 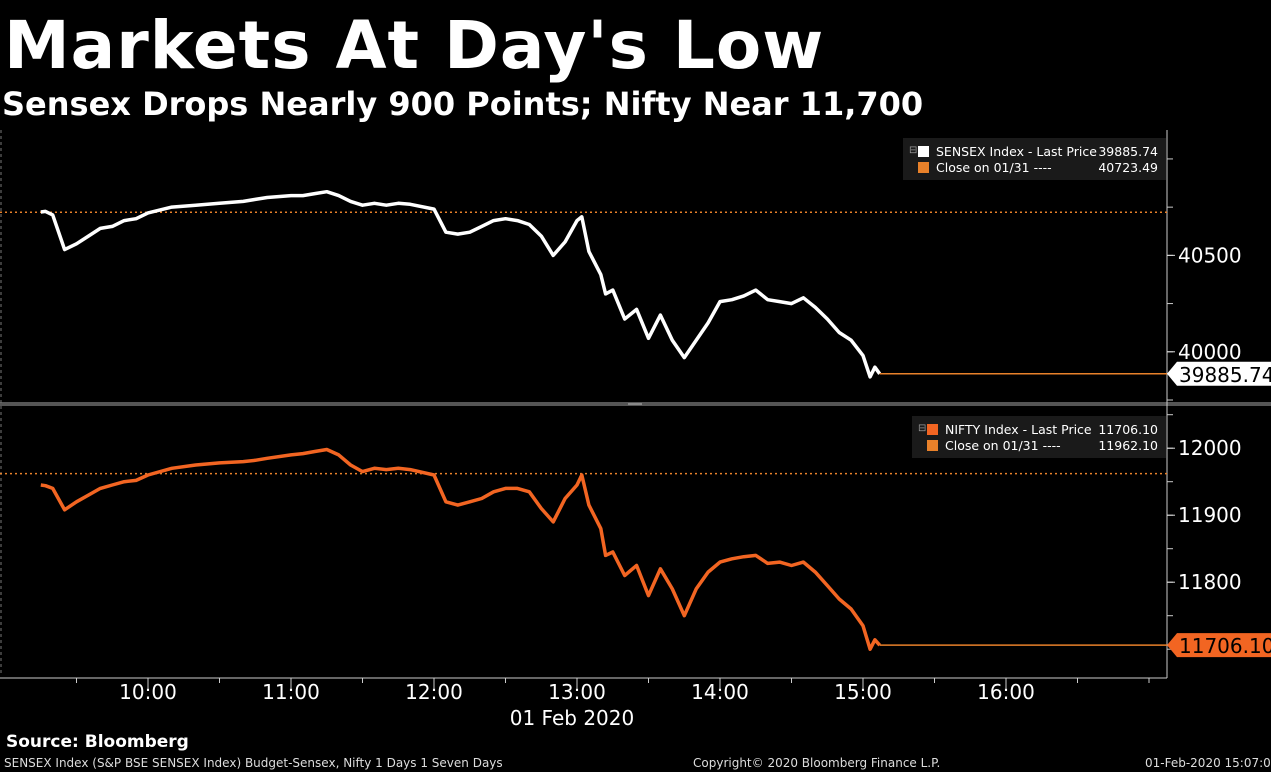 I want to click on x-tick-label: 14:00, so click(x=720, y=692).